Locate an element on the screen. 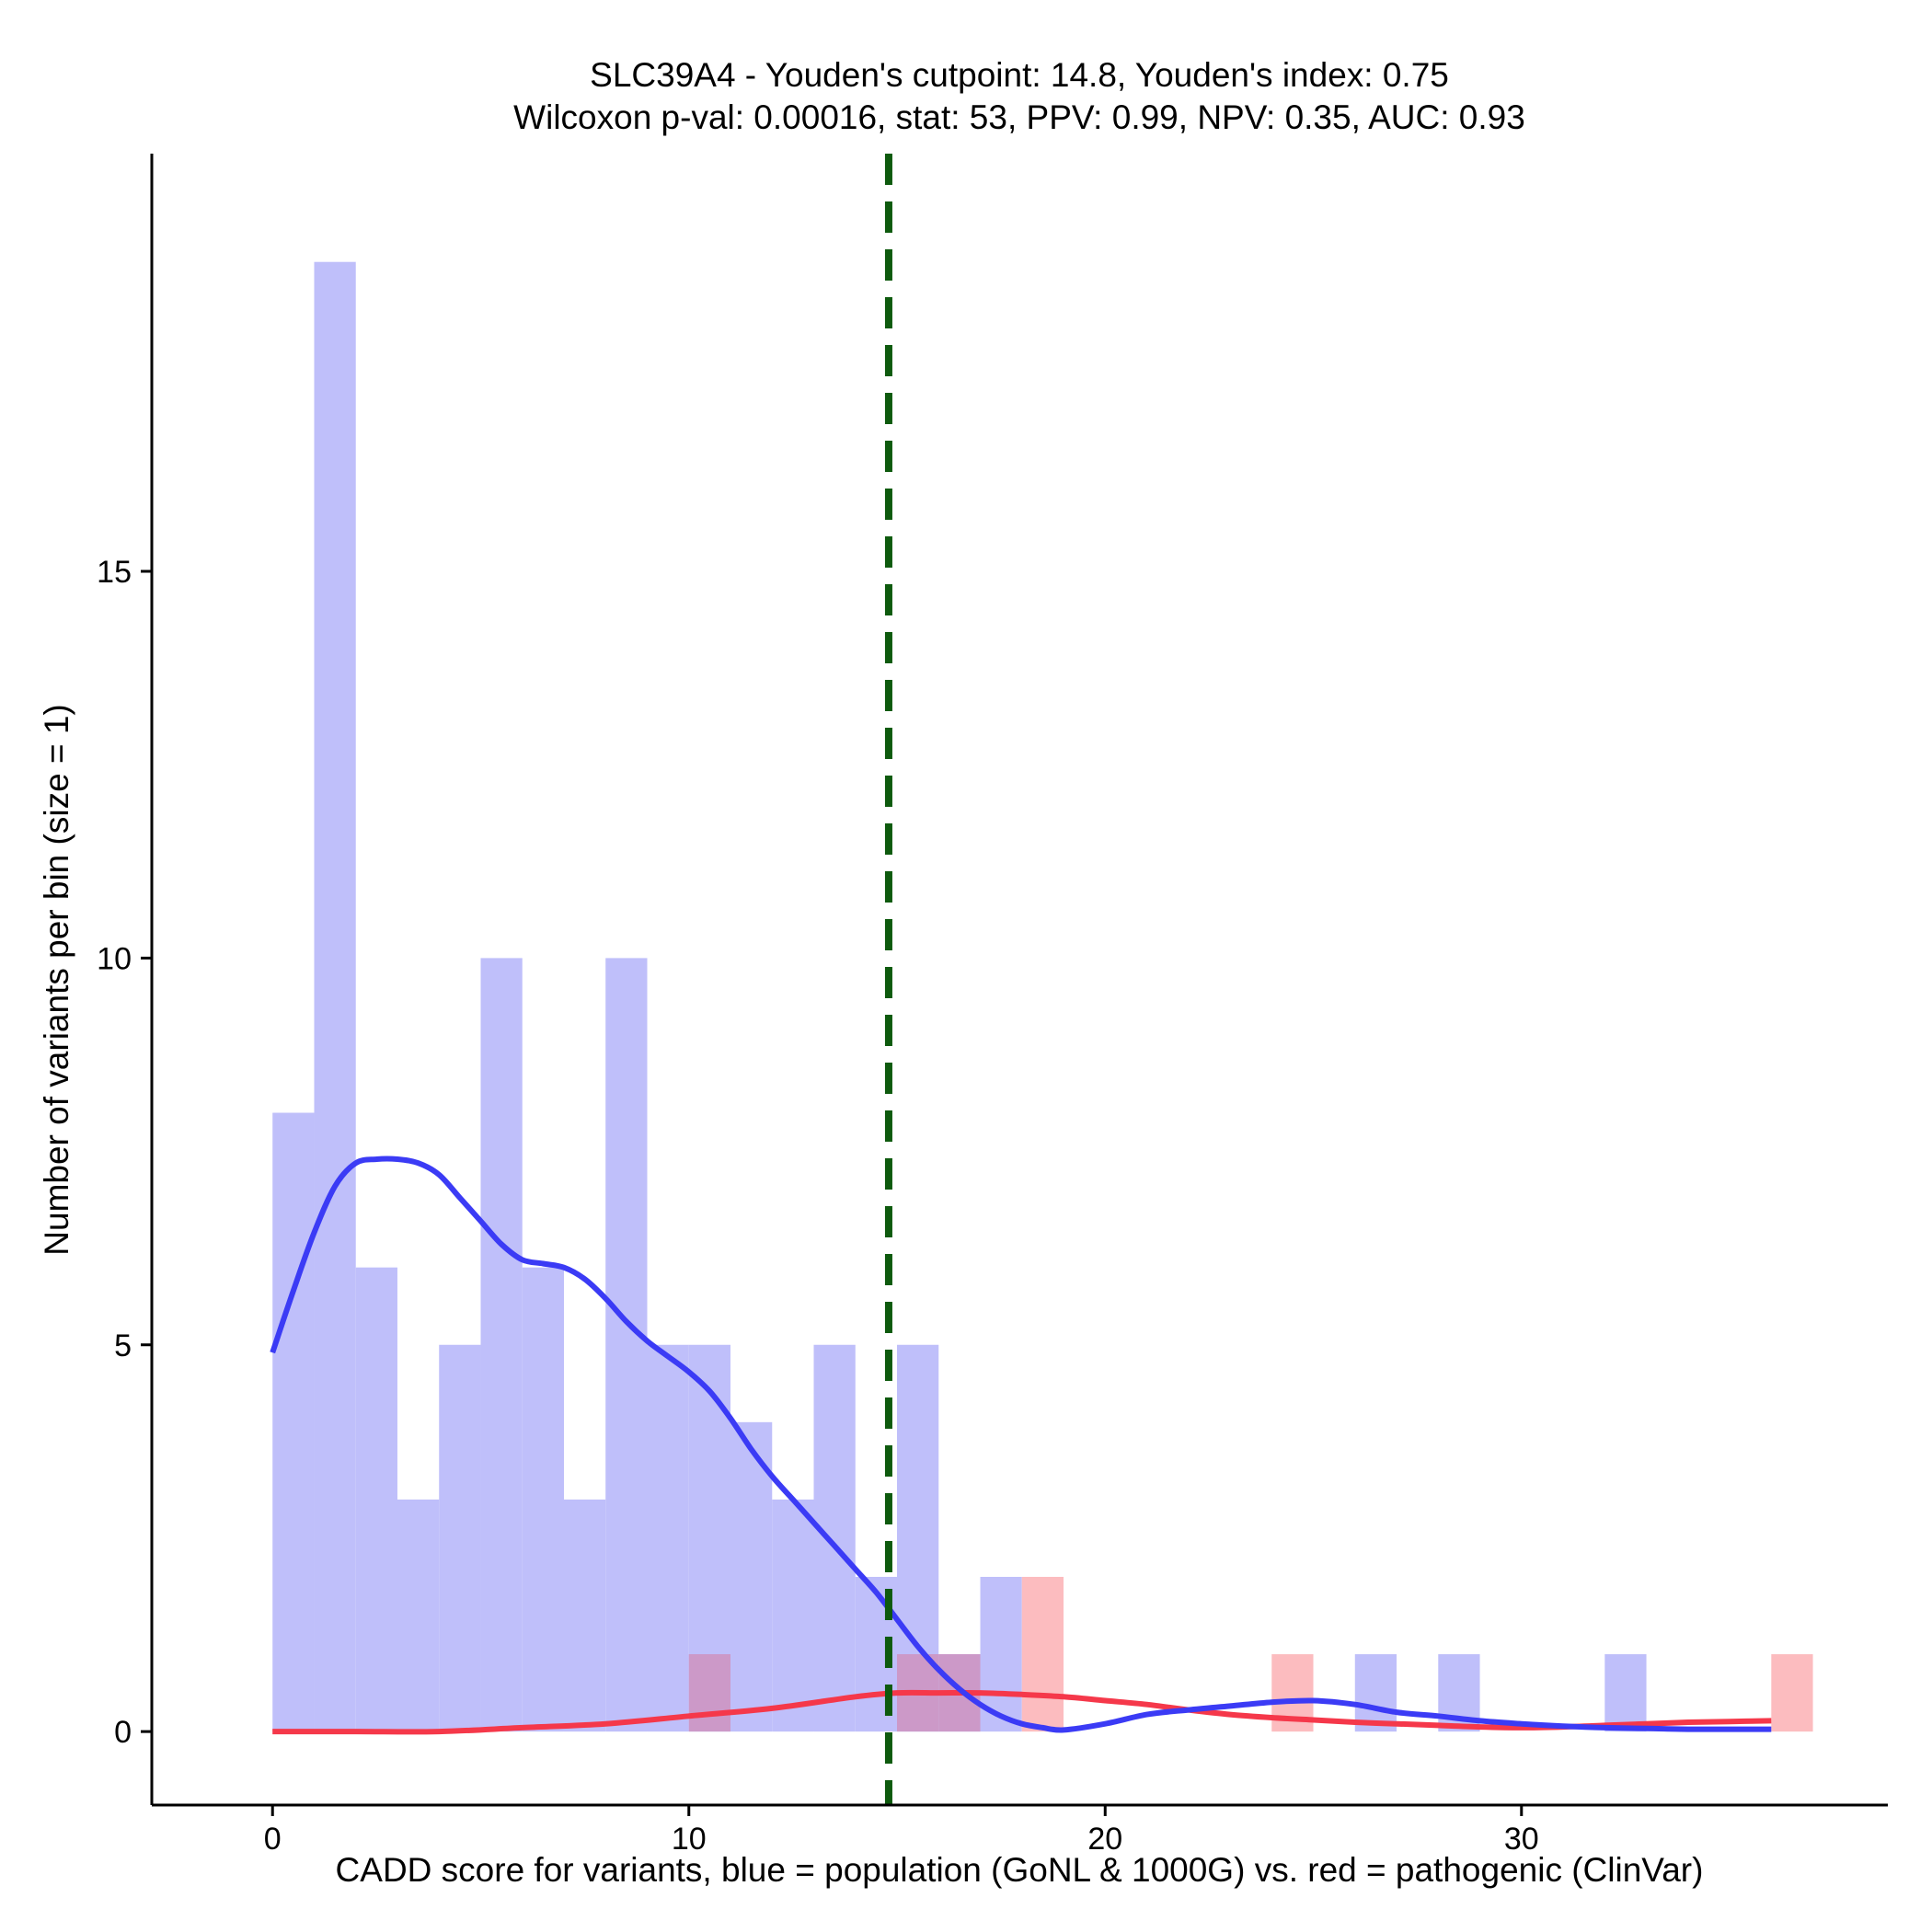 The height and width of the screenshot is (1932, 1932). y-axis-title: Number of variants per bin (size = 1) is located at coordinates (56, 979).